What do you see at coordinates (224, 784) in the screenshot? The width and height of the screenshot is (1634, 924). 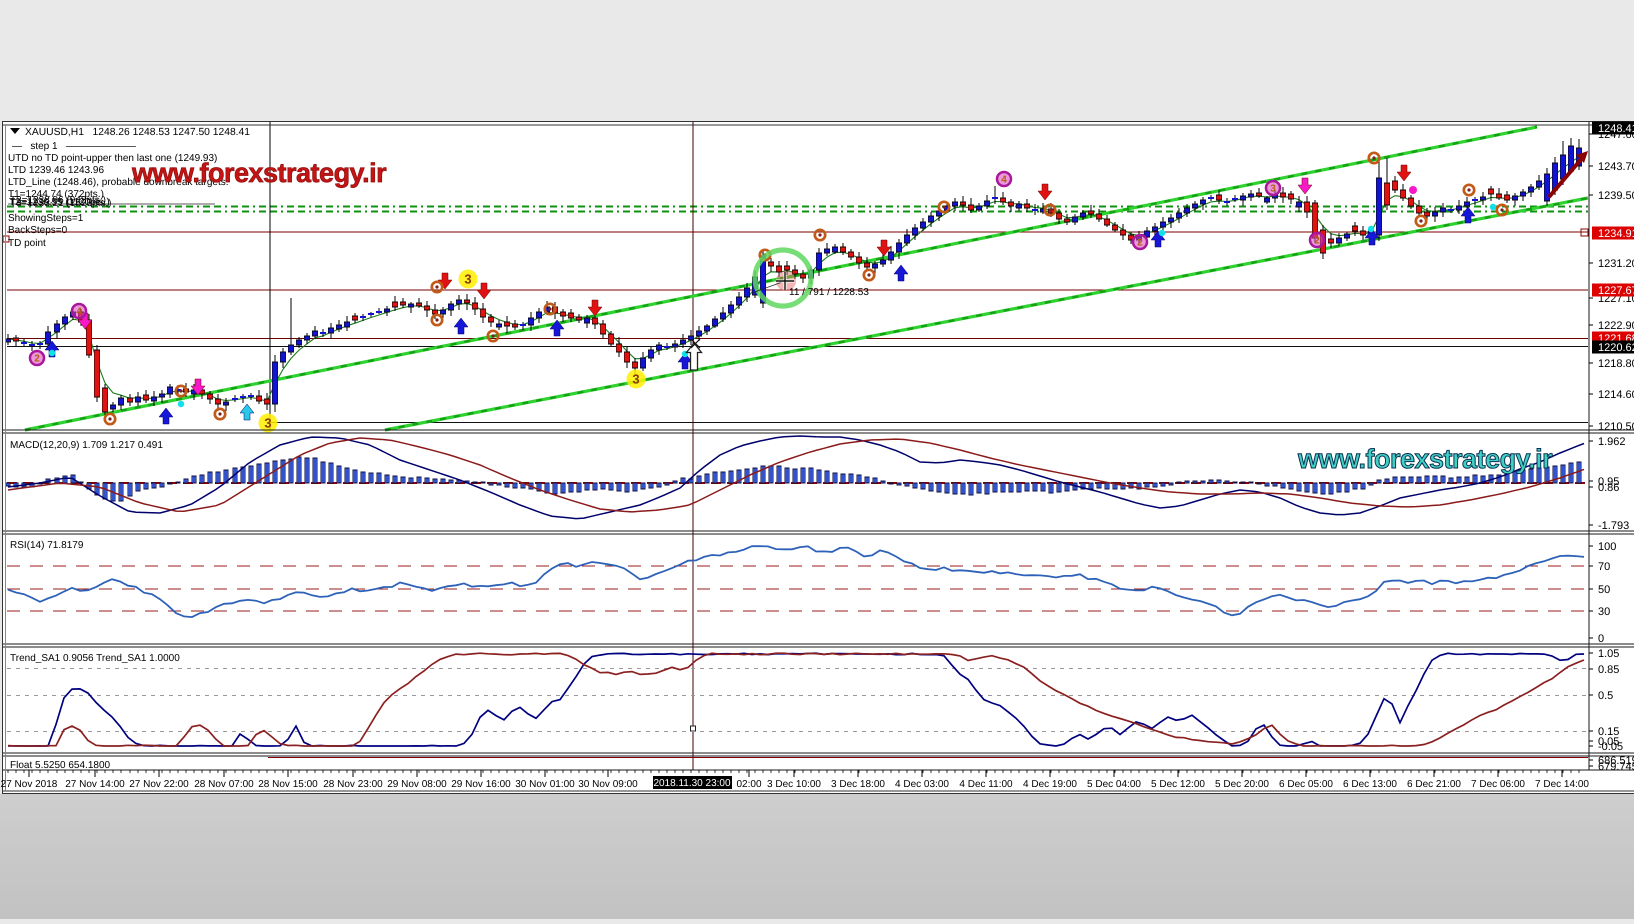 I see `svg-text: 28 Nov 07:00` at bounding box center [224, 784].